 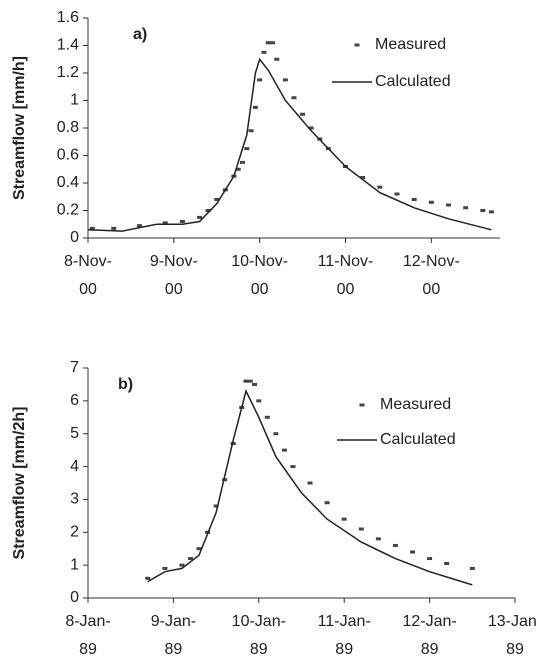 I want to click on y-tick-label: 0.6, so click(x=68, y=155).